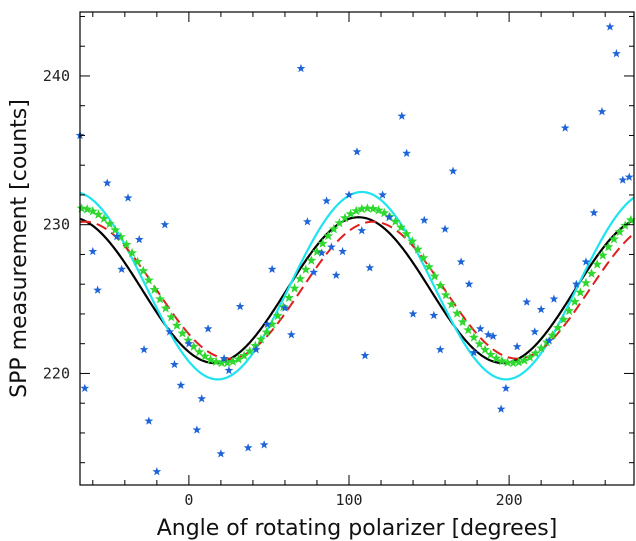 This screenshot has height=541, width=636. I want to click on x-axis-title: Angle of rotating polarizer [degrees], so click(357, 528).